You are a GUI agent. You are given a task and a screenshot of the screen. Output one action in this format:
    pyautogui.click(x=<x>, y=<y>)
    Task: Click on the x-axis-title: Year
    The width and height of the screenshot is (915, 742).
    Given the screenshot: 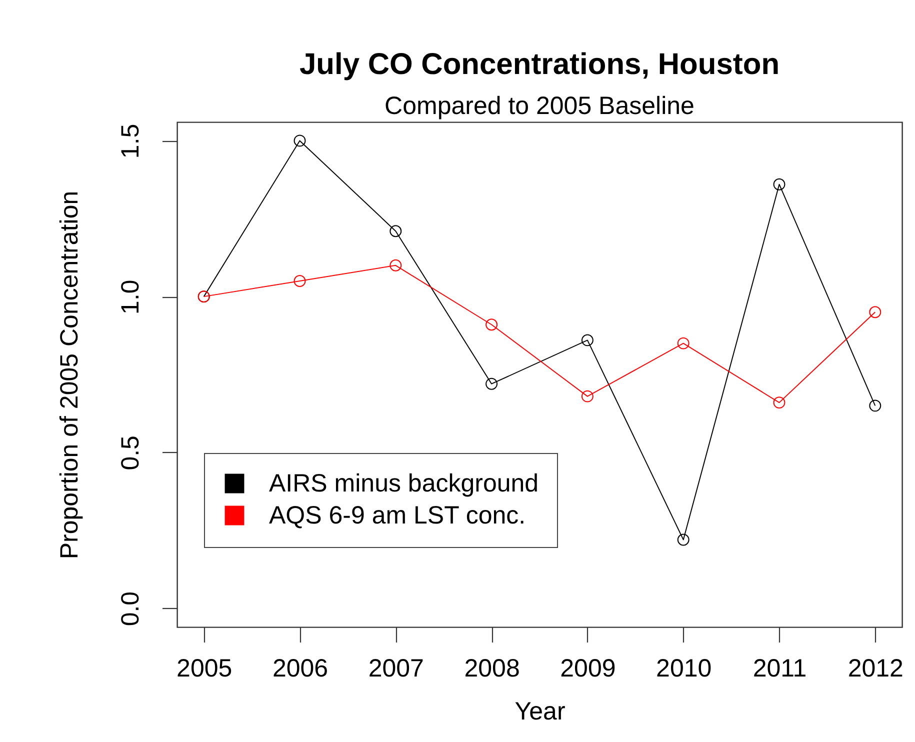 What is the action you would take?
    pyautogui.click(x=540, y=712)
    